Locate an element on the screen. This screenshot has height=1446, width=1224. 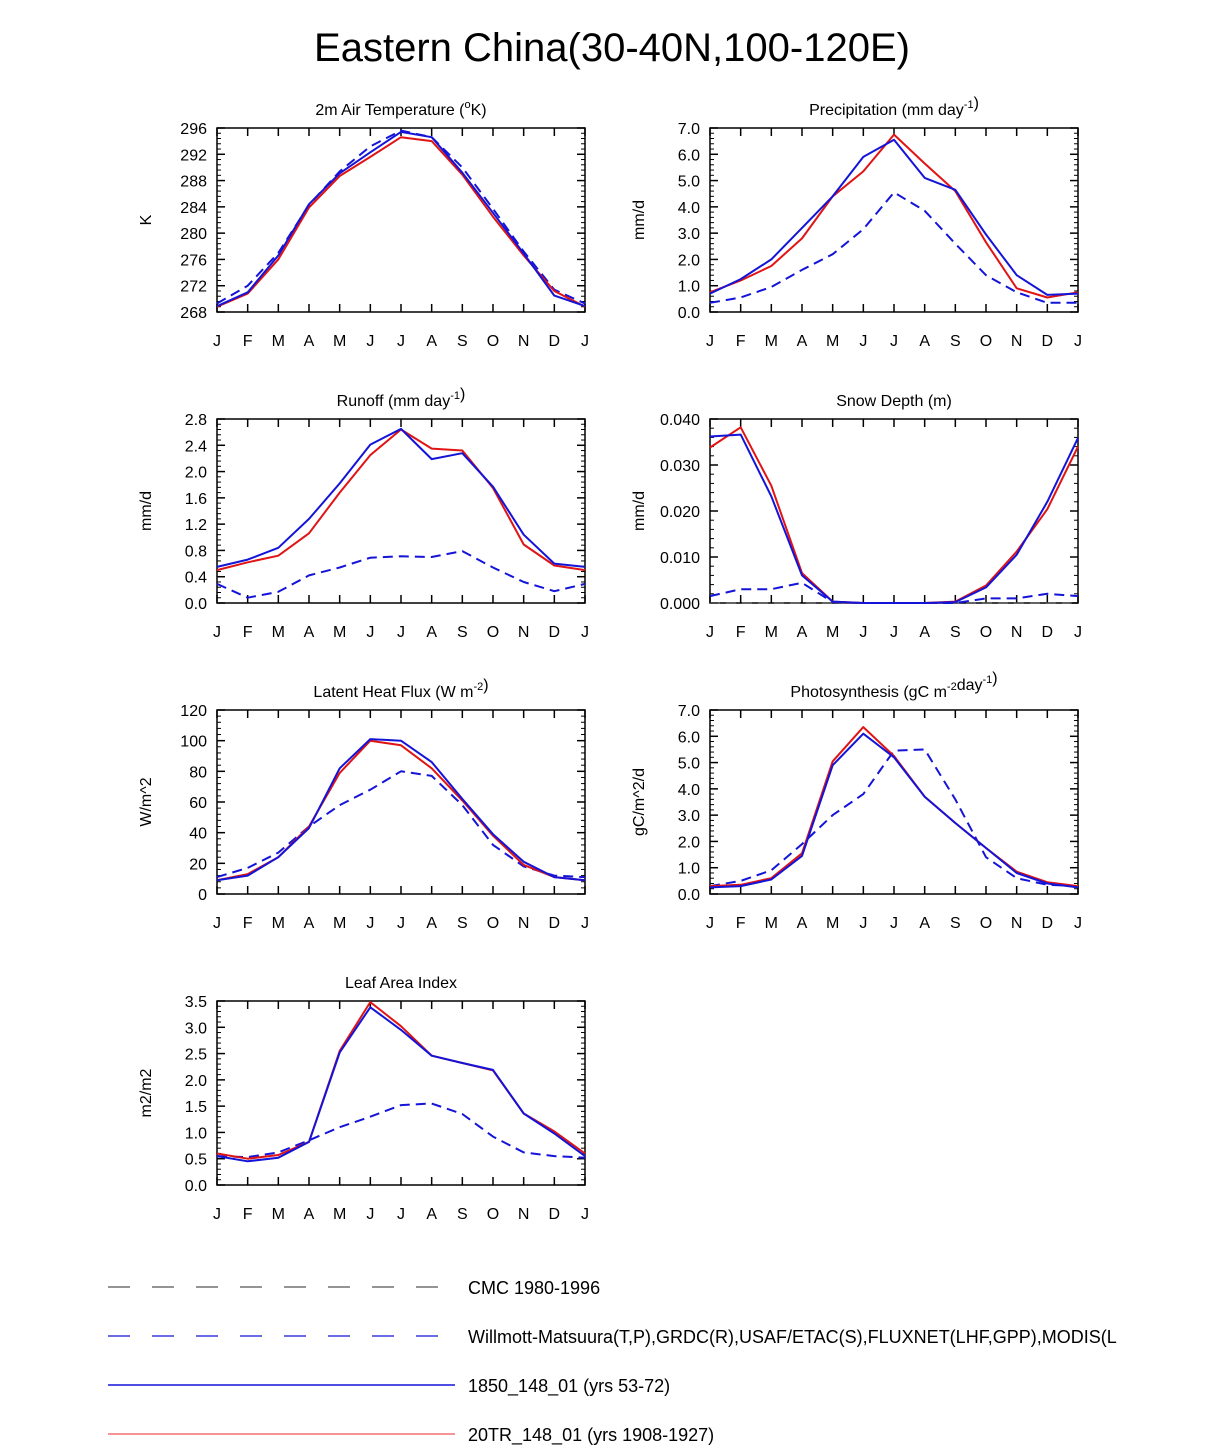
y-tick-label: 276 is located at coordinates (193, 260).